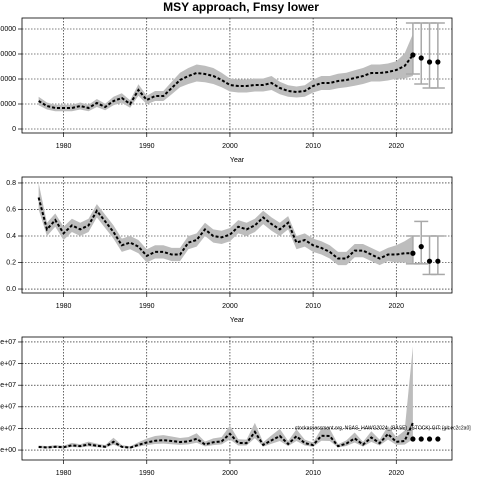  Describe the element at coordinates (11, 289) in the screenshot. I see `y-tick-label: 0.0` at that location.